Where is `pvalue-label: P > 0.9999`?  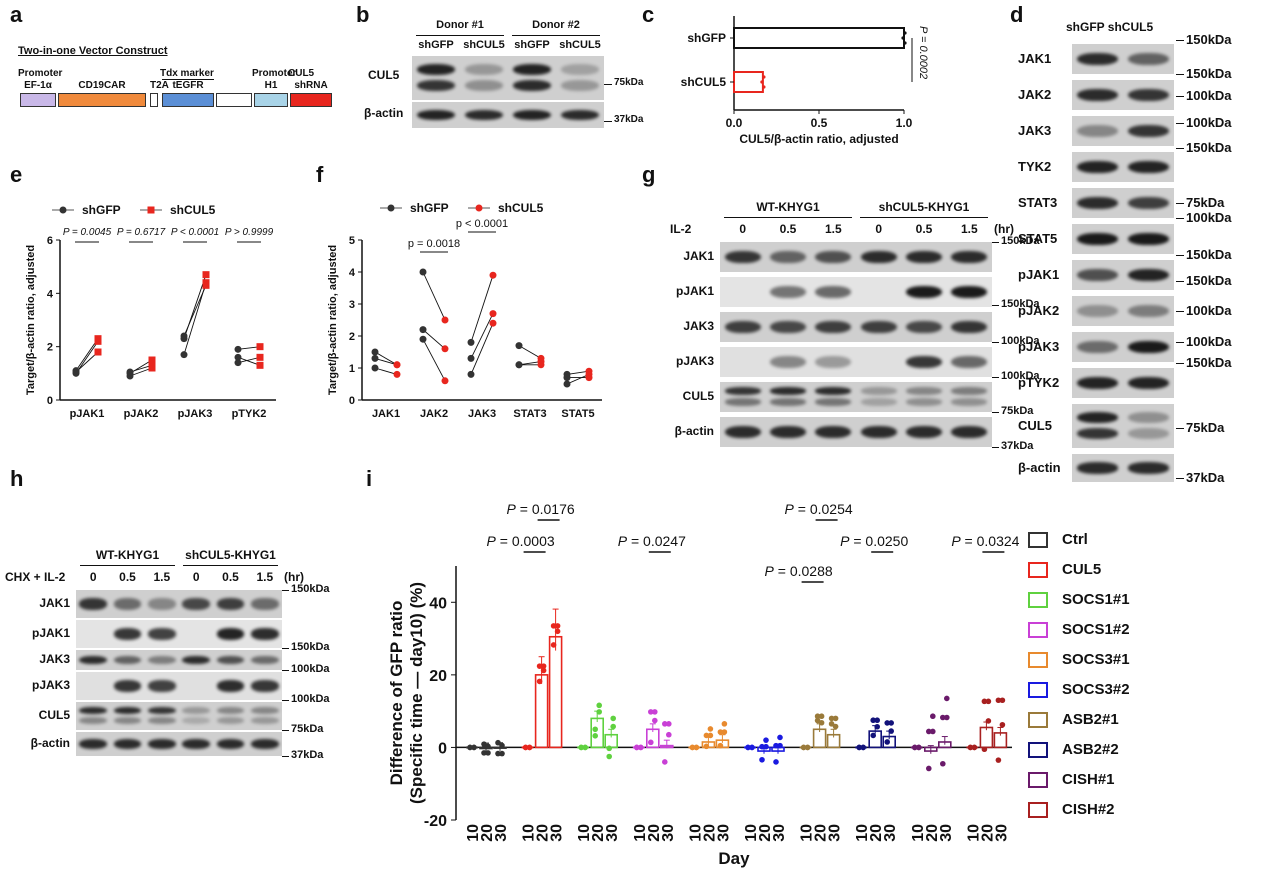 pvalue-label: P > 0.9999 is located at coordinates (249, 232).